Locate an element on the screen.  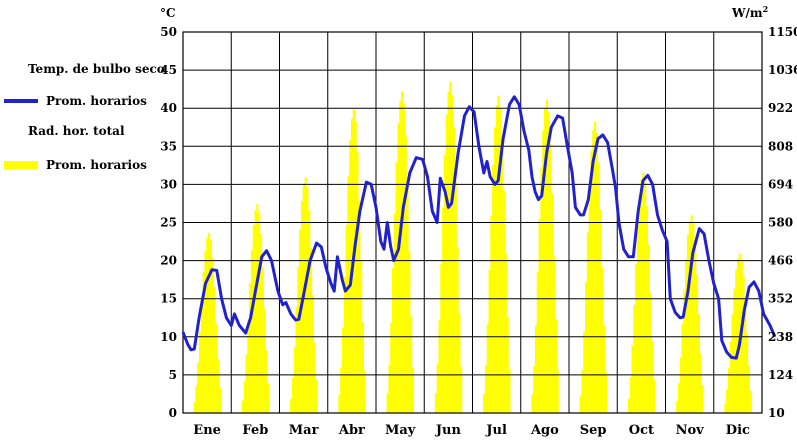
right-axis-unit-base: W/m is located at coordinates (747, 13).